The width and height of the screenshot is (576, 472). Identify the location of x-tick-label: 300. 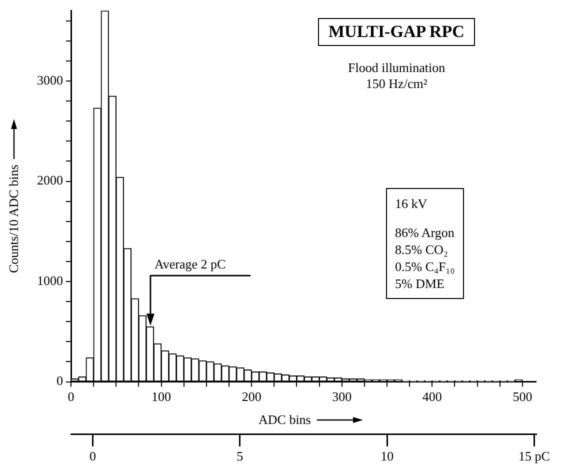
(342, 396).